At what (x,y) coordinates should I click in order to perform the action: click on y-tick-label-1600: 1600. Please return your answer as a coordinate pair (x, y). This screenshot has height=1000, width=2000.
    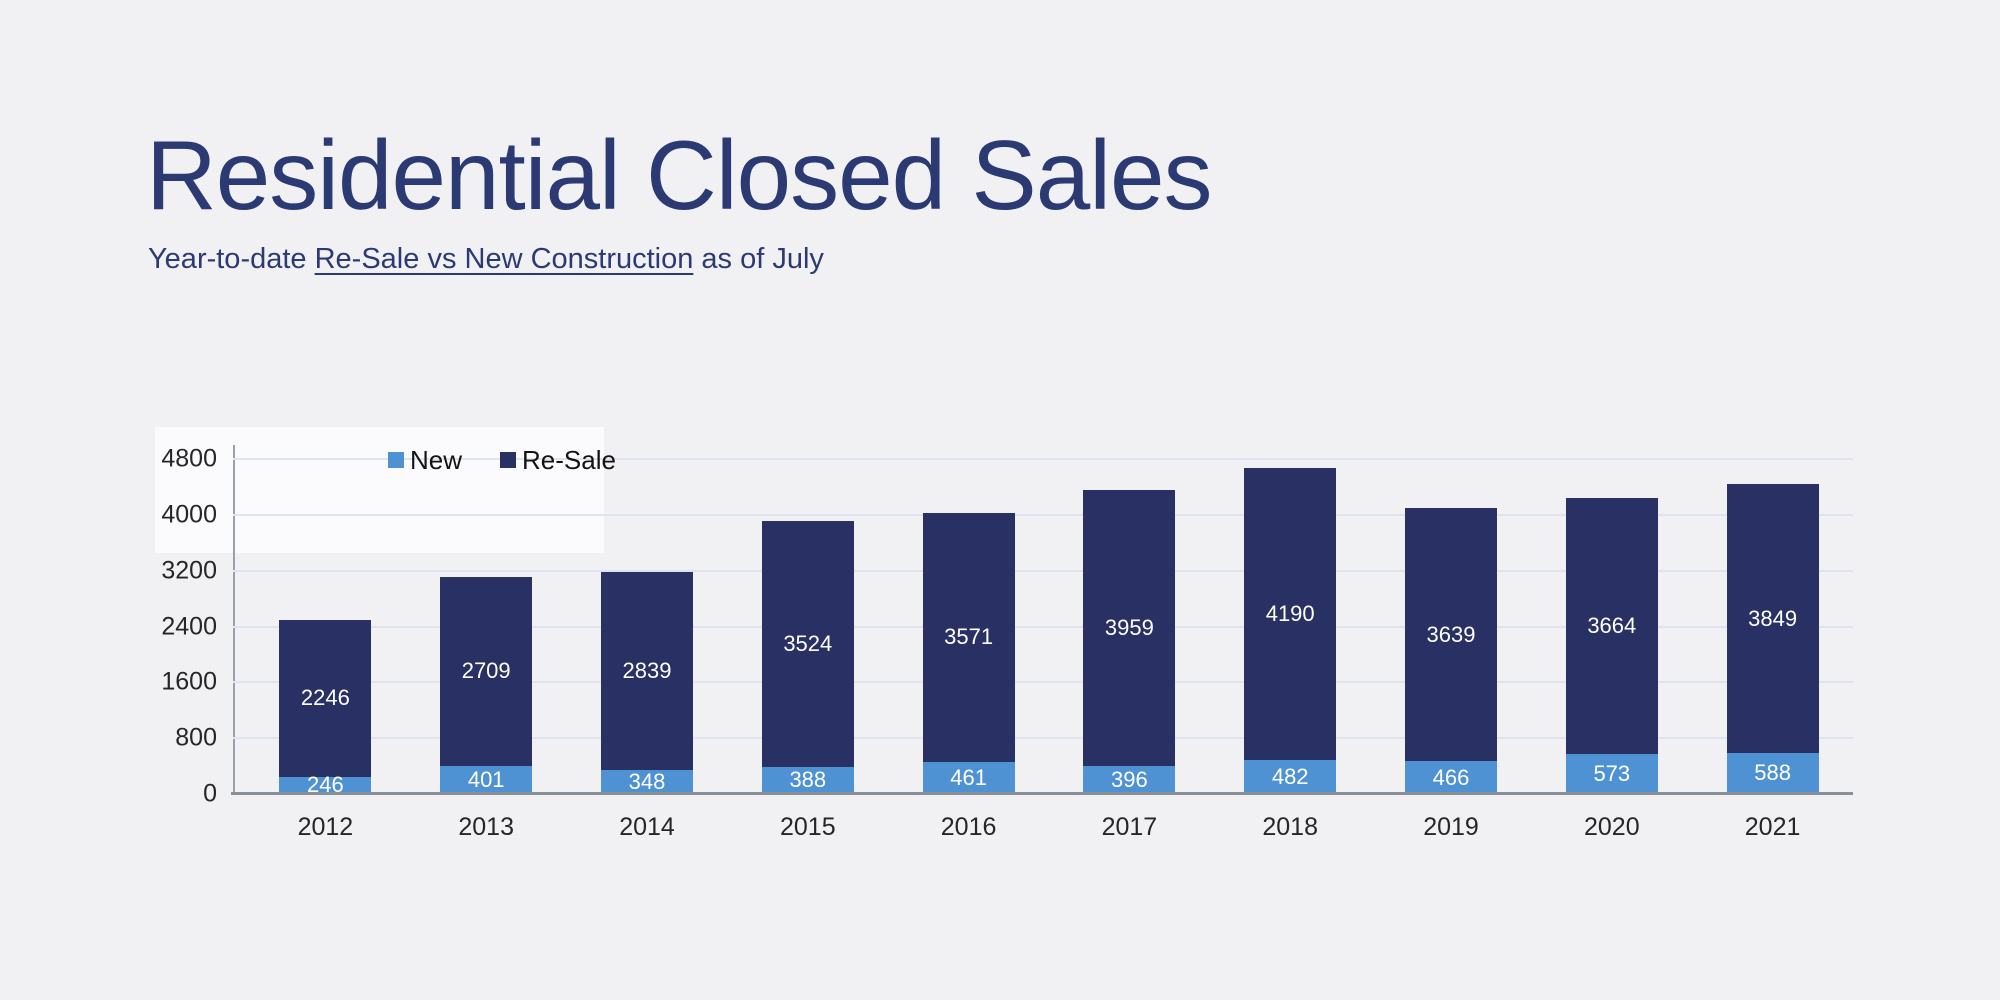
    Looking at the image, I should click on (189, 681).